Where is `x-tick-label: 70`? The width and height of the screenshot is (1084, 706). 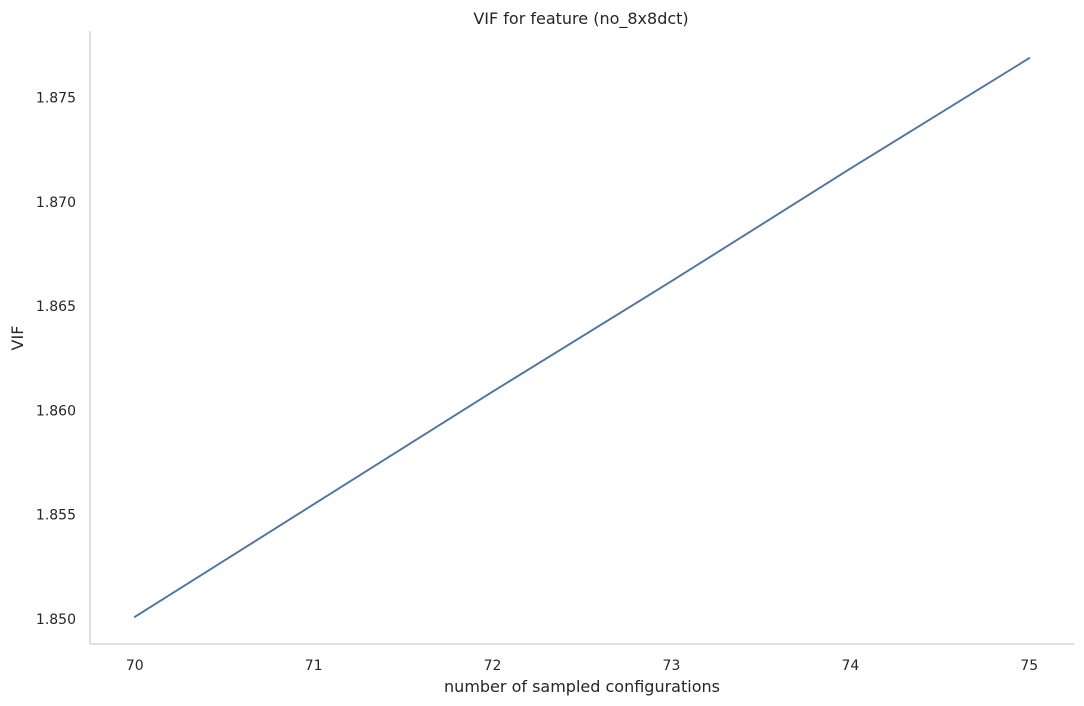 x-tick-label: 70 is located at coordinates (135, 666).